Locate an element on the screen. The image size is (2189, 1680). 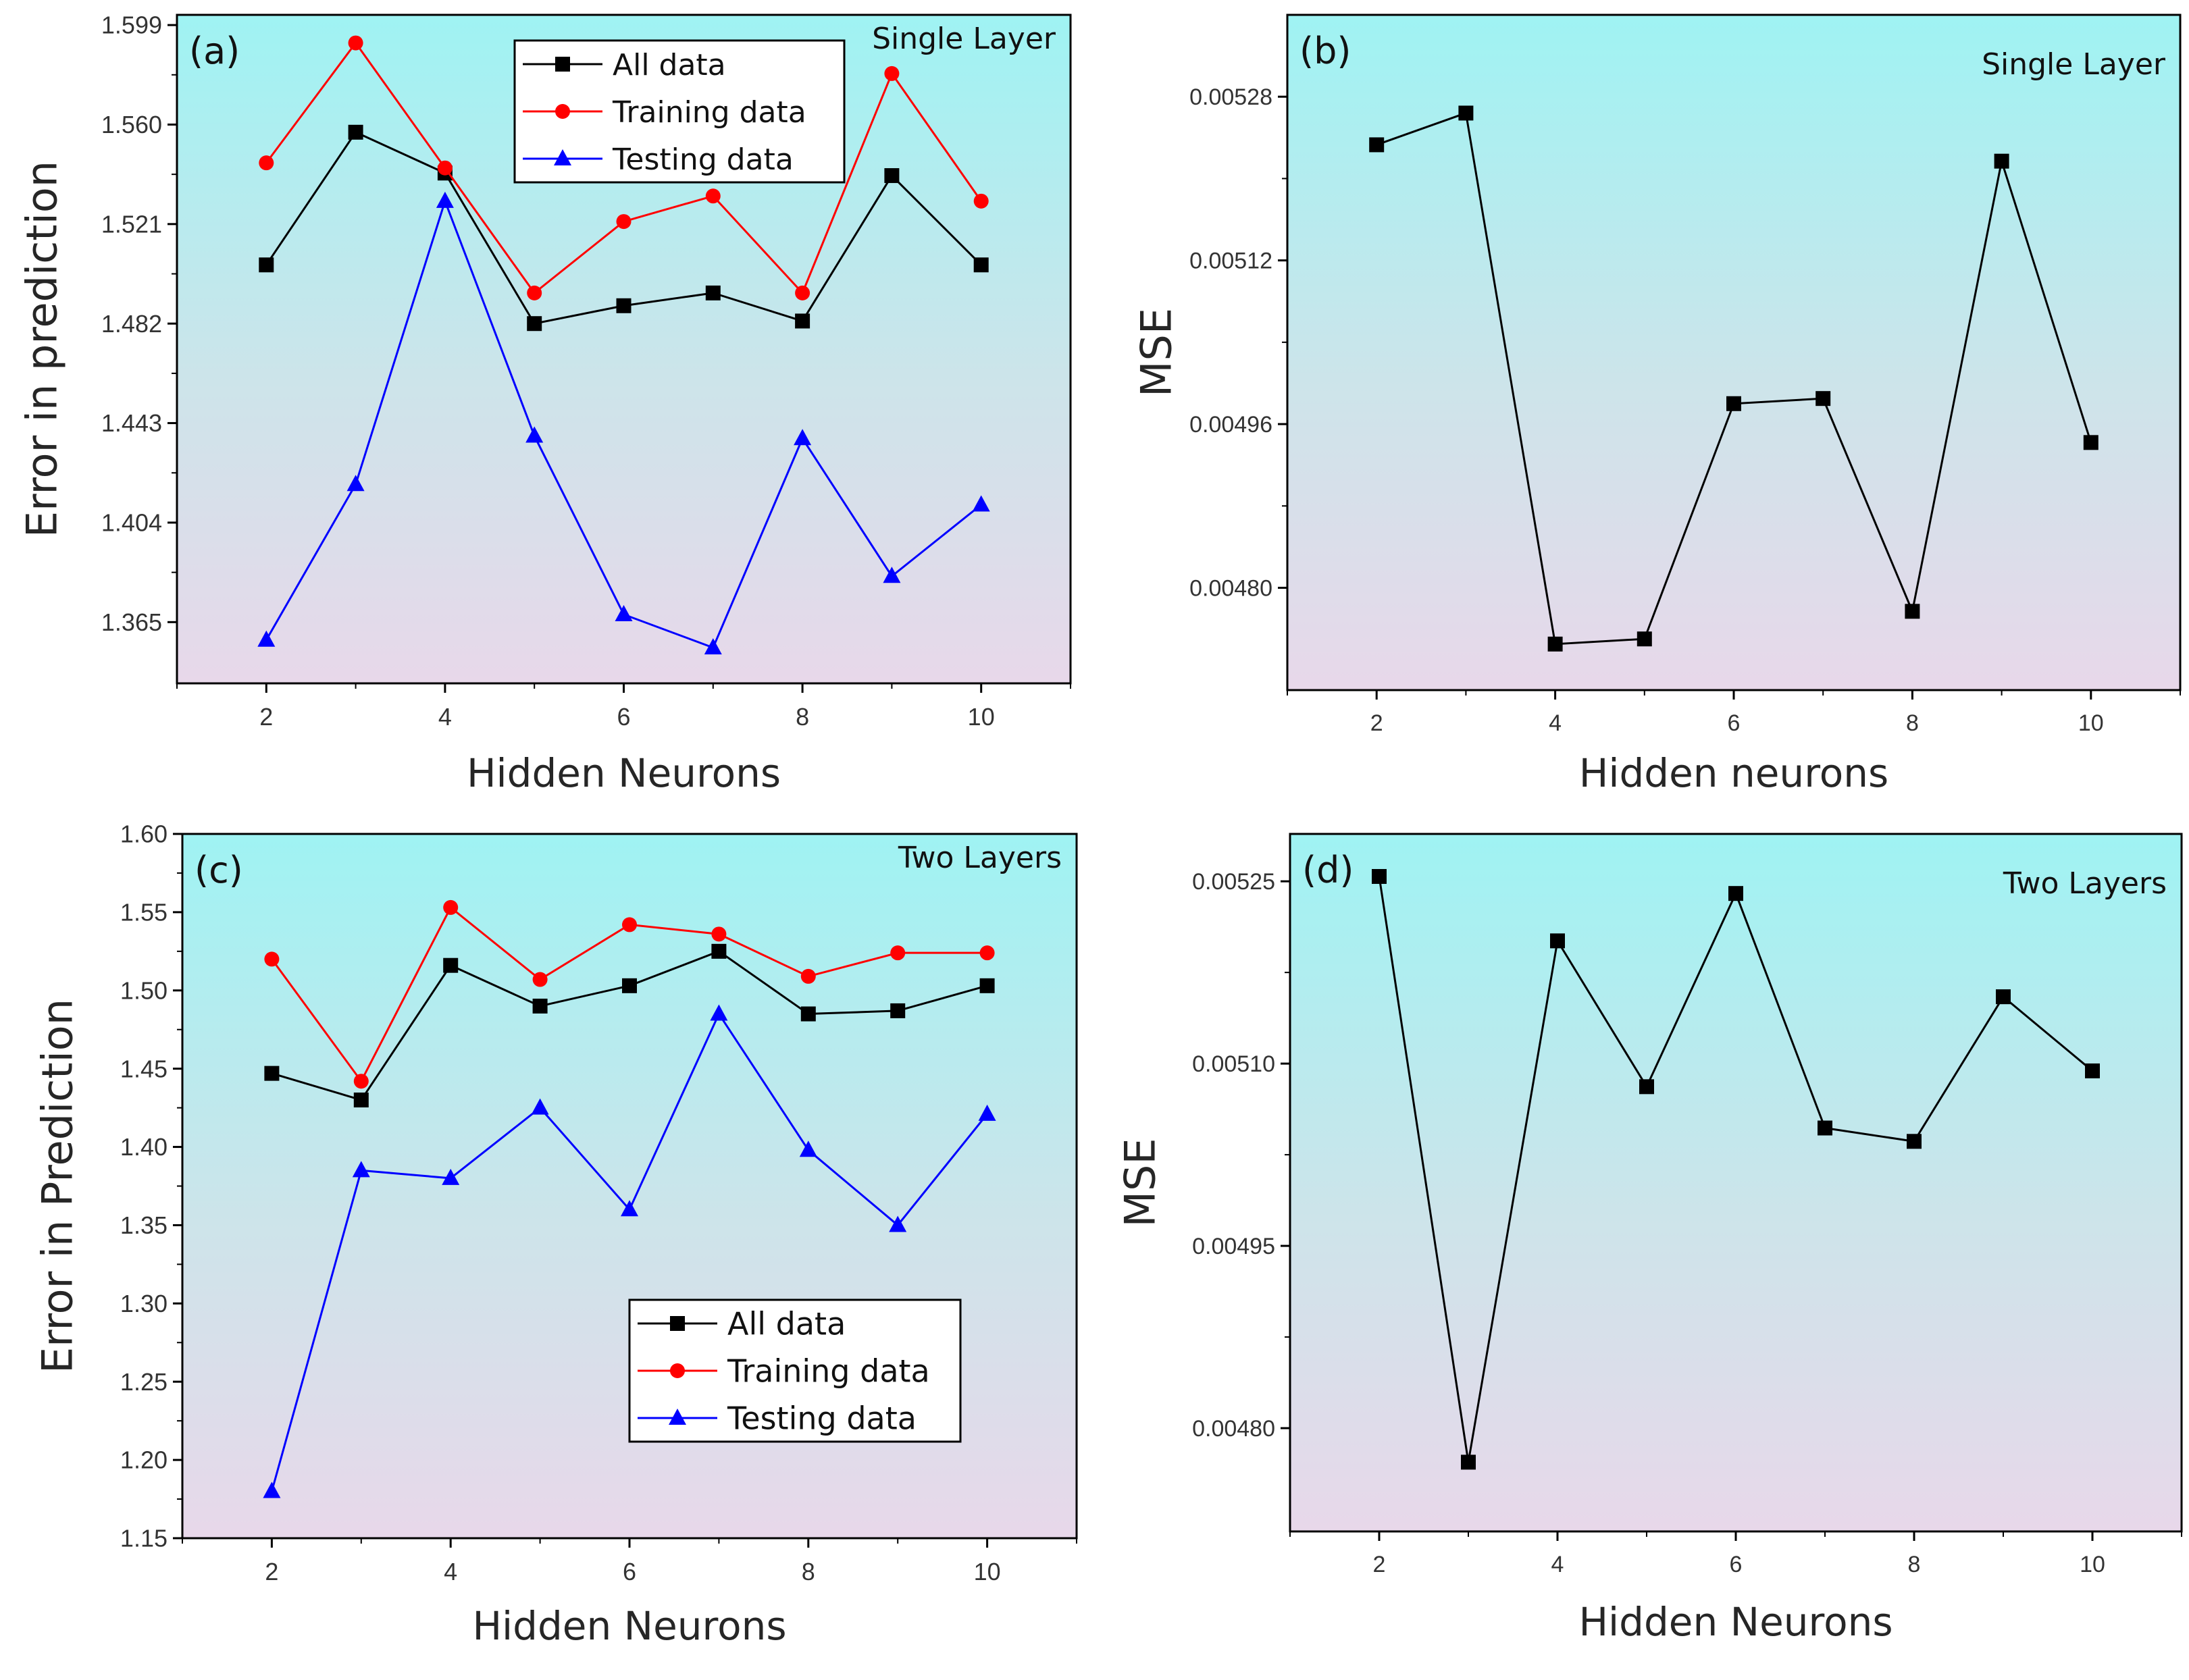
y-axis-label: Error in Prediction is located at coordinates (57, 1186).